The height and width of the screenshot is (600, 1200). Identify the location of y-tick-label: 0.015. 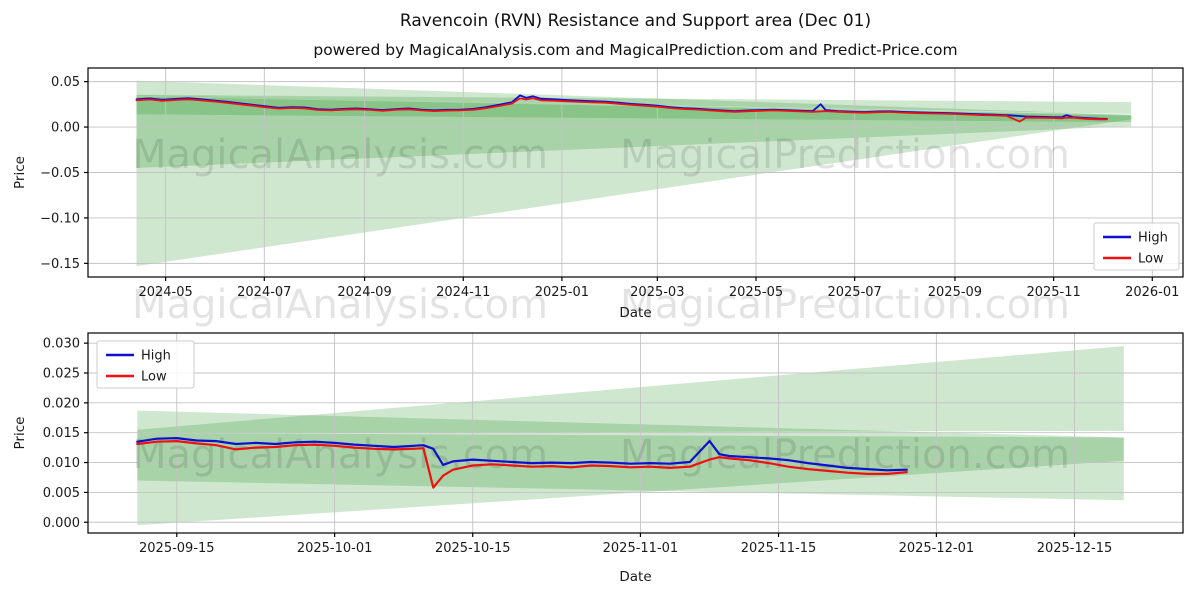
(61, 433).